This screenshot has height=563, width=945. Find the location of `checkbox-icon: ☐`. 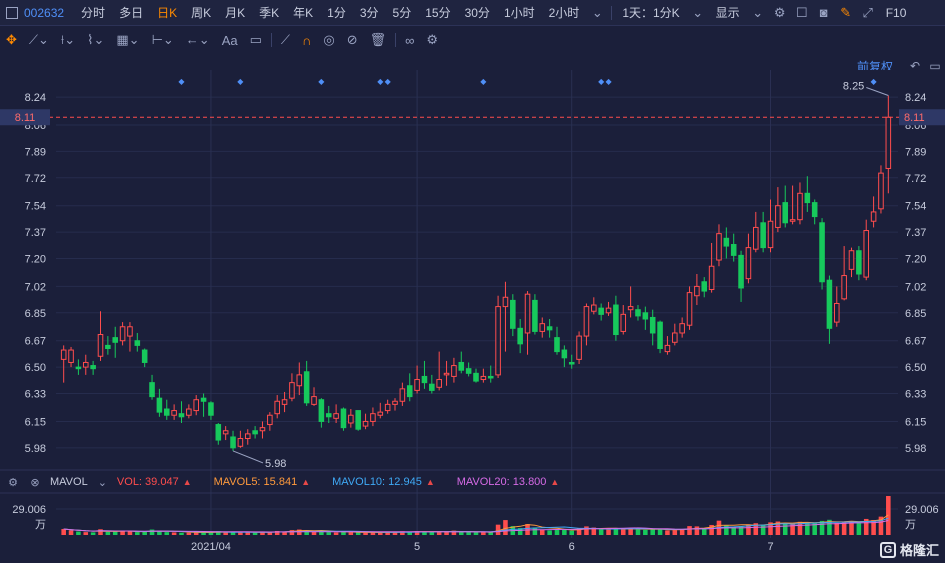

checkbox-icon: ☐ is located at coordinates (801, 12).